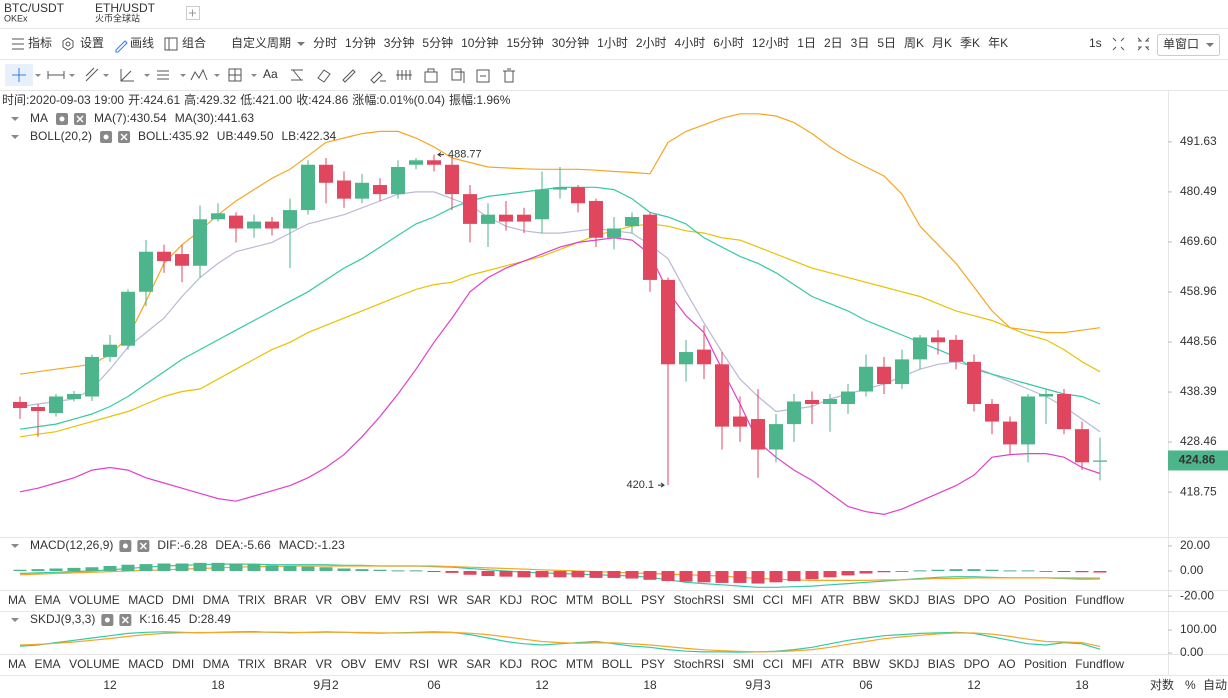 This screenshot has height=698, width=1228. Describe the element at coordinates (770, 43) in the screenshot. I see `period-option: 12小时` at that location.